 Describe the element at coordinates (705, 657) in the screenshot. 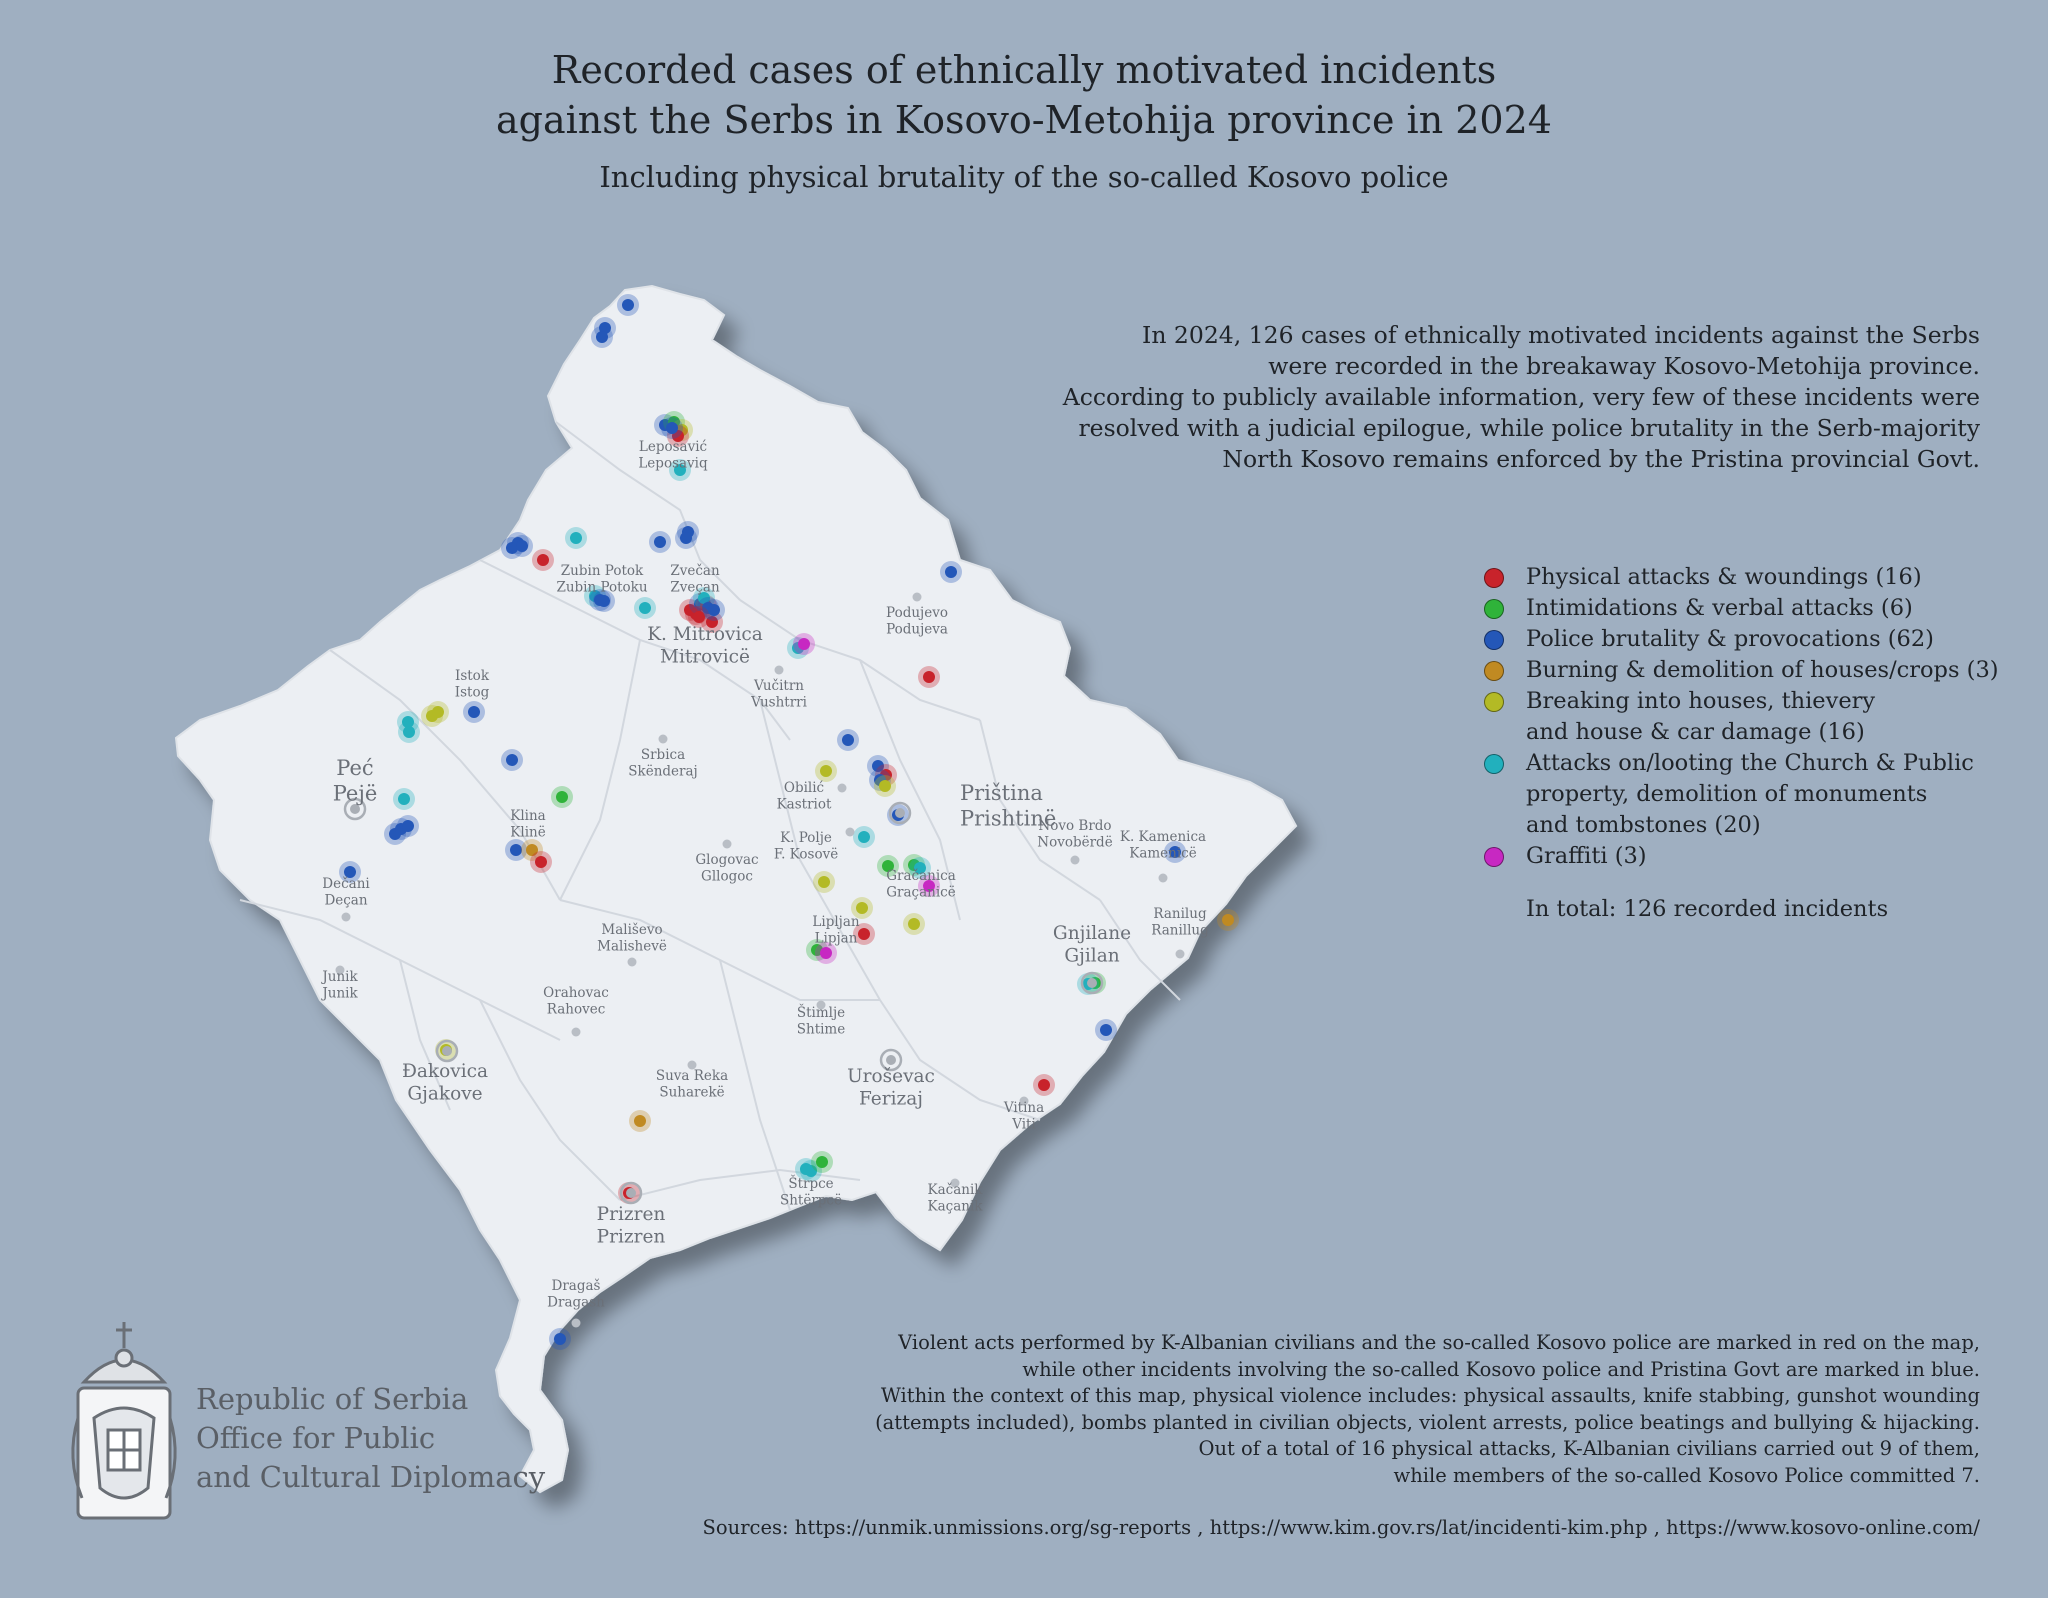

I see `place-label: Mitrovicë` at that location.